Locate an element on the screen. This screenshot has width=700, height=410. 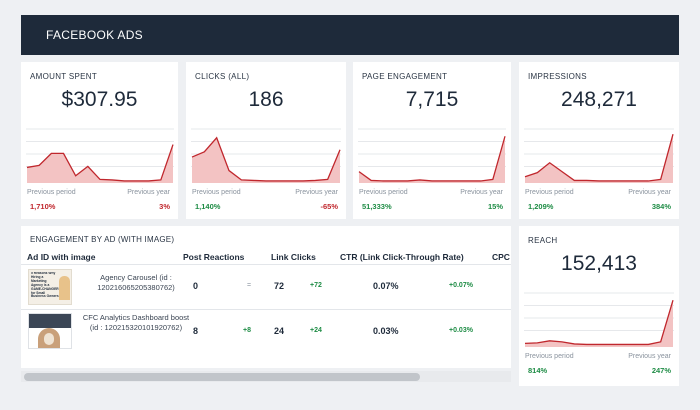
previous-period-change: 1,209% is located at coordinates (541, 206).